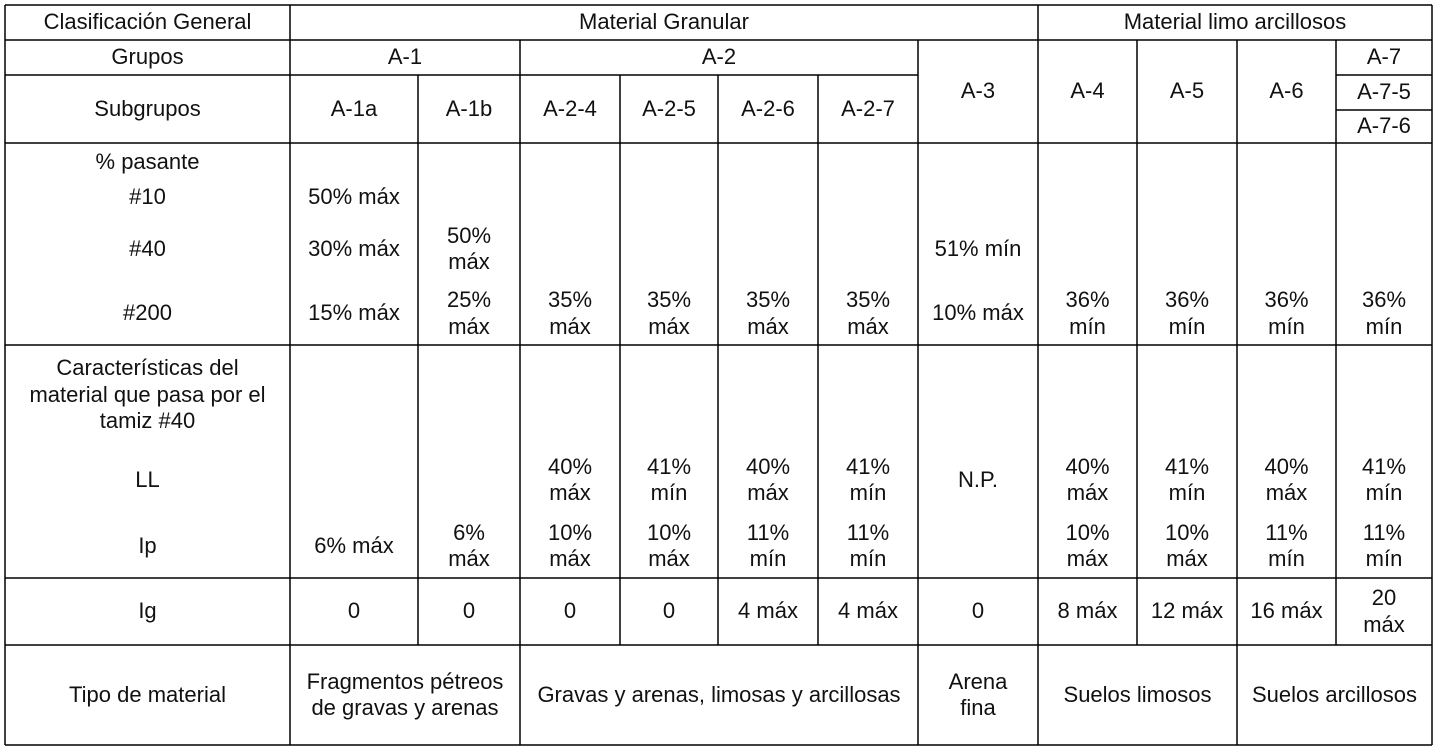  What do you see at coordinates (147, 313) in the screenshot?
I see `sieve-label: #200` at bounding box center [147, 313].